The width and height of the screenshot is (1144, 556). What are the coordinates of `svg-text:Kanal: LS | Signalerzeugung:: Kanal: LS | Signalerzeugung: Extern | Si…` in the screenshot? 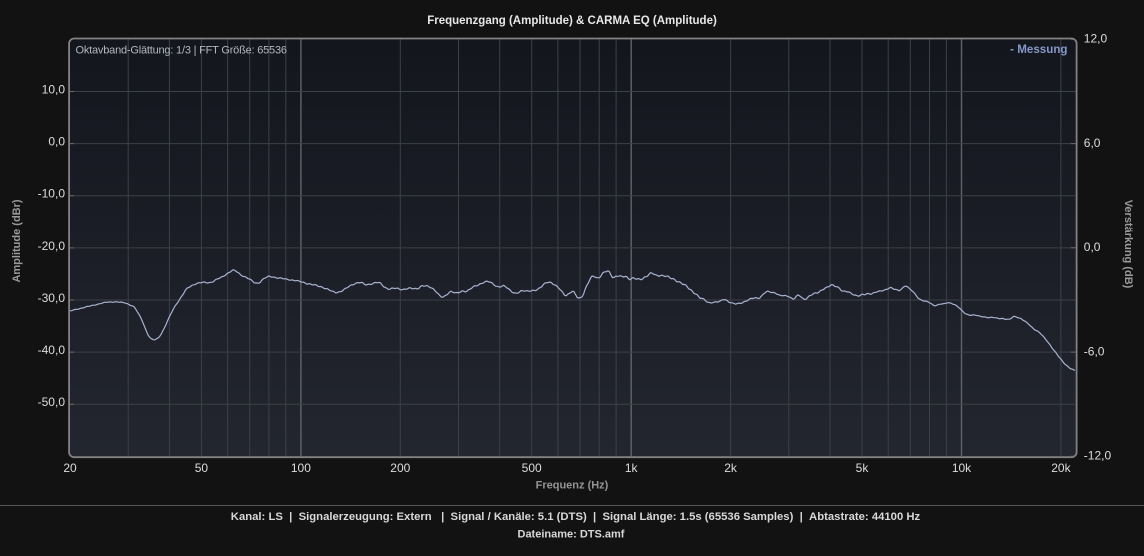 It's located at (576, 517).